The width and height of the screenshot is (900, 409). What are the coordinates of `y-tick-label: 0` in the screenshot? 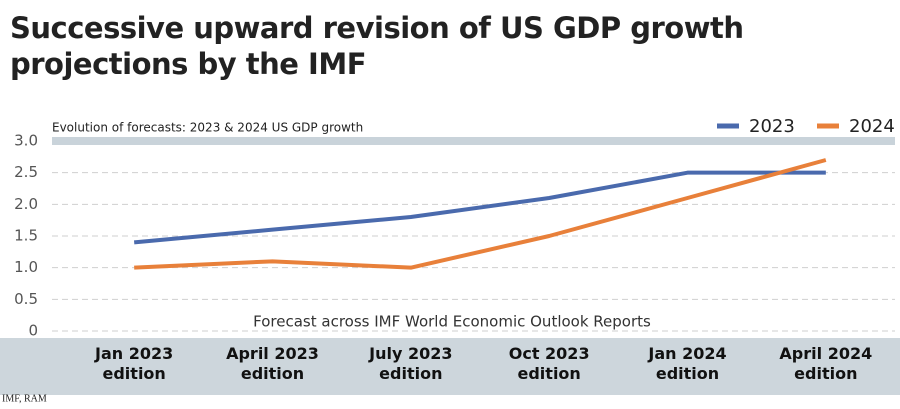 It's located at (33, 331).